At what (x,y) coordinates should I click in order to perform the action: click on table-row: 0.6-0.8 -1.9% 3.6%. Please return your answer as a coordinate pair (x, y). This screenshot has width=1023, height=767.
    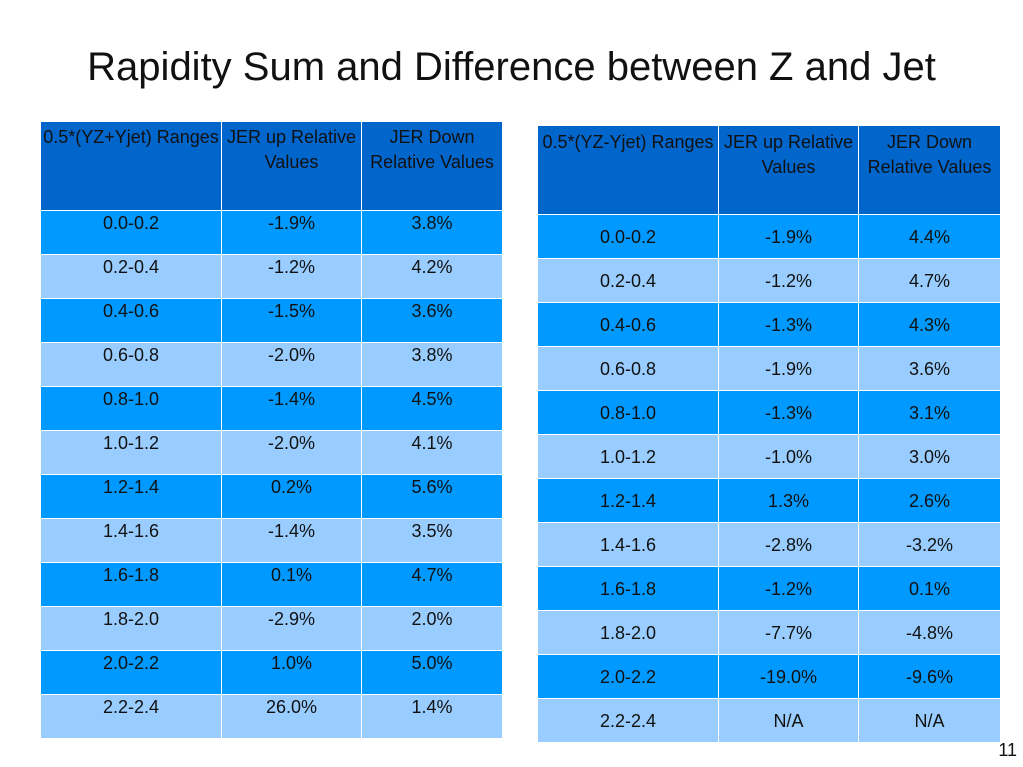
    Looking at the image, I should click on (769, 368).